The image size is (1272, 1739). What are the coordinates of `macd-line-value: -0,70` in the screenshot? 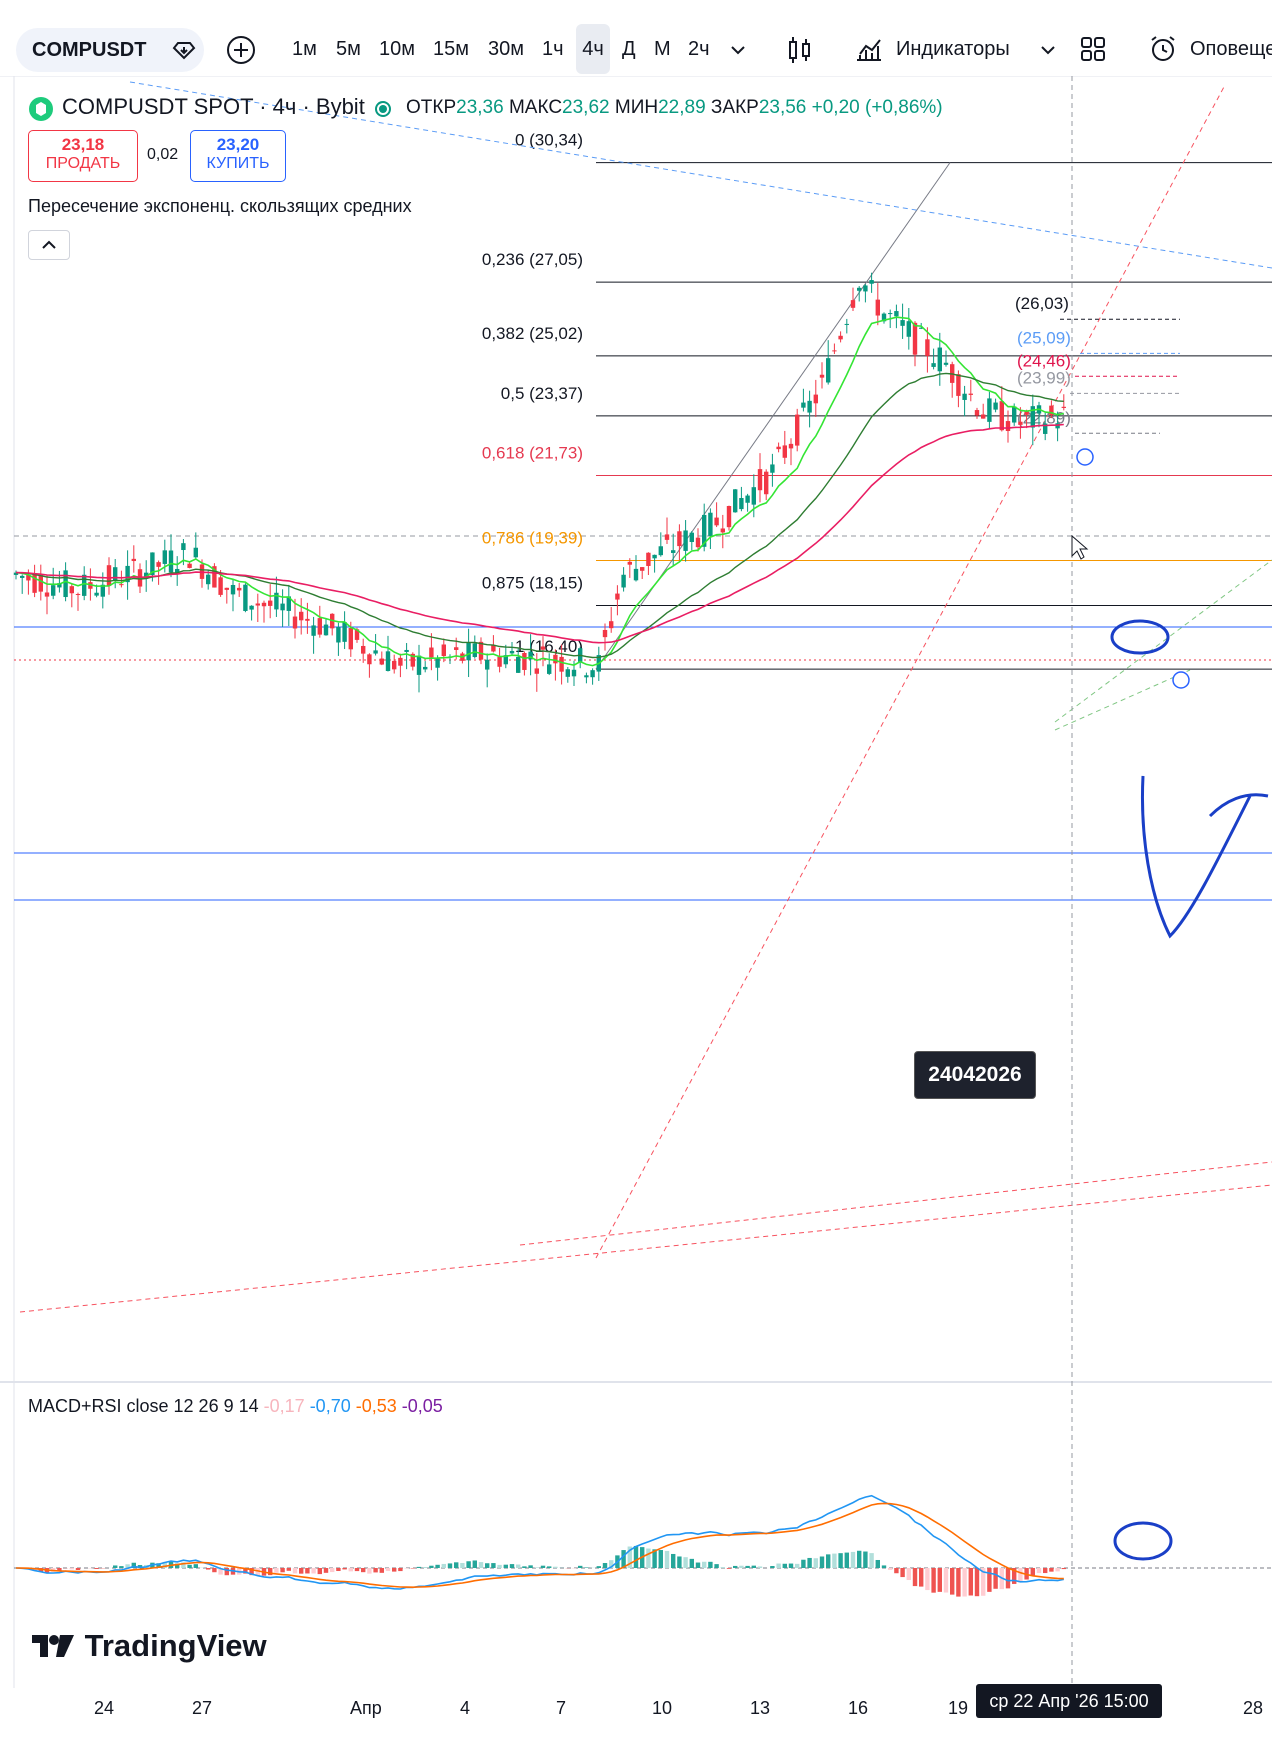 It's located at (330, 1406).